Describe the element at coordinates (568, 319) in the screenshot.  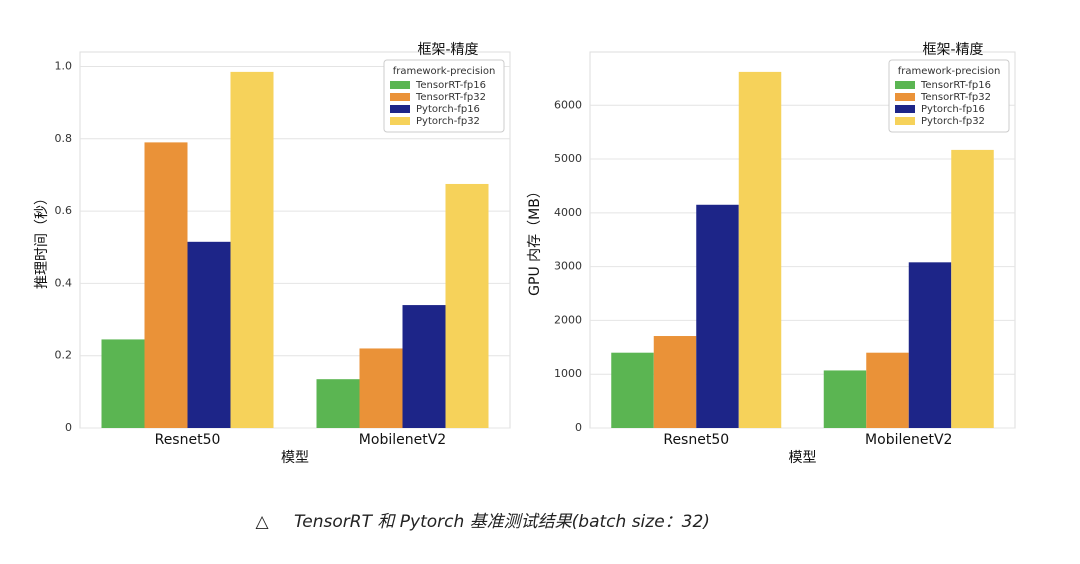
I see `y-tick-label: 2000` at that location.